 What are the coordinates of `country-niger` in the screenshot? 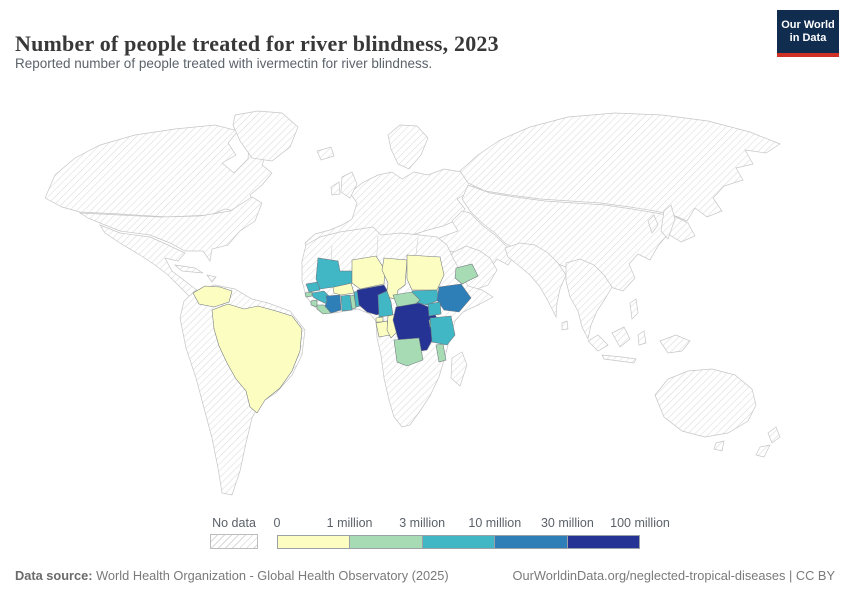 It's located at (368, 272).